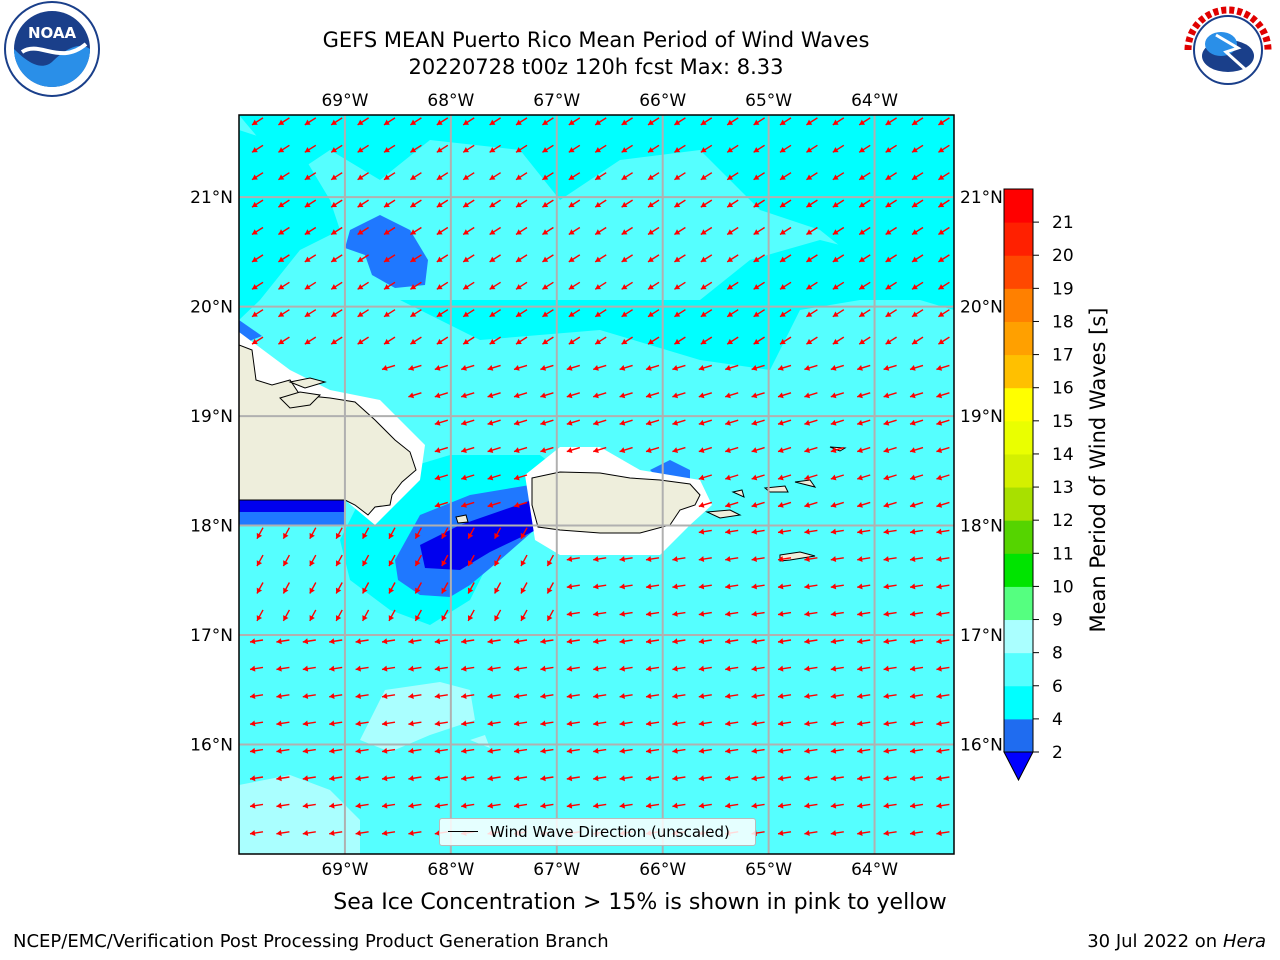 The image size is (1280, 960). I want to click on lat-label-left-3: 18°N, so click(211, 527).